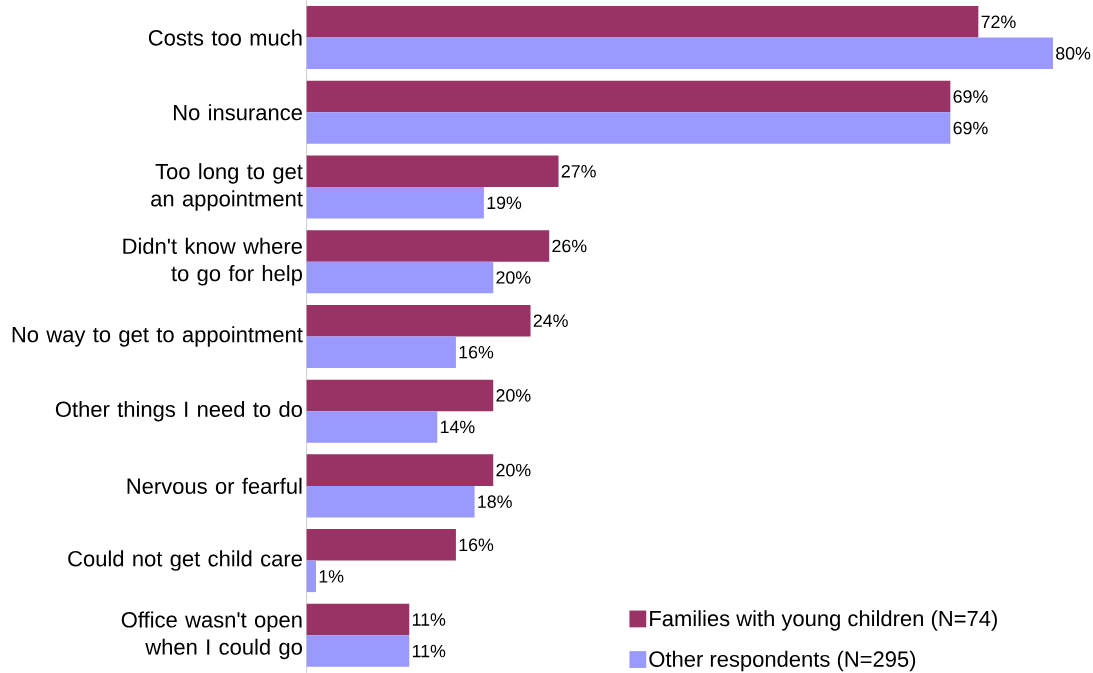 The image size is (1093, 673). Describe the element at coordinates (578, 171) in the screenshot. I see `data-label: 27%` at that location.